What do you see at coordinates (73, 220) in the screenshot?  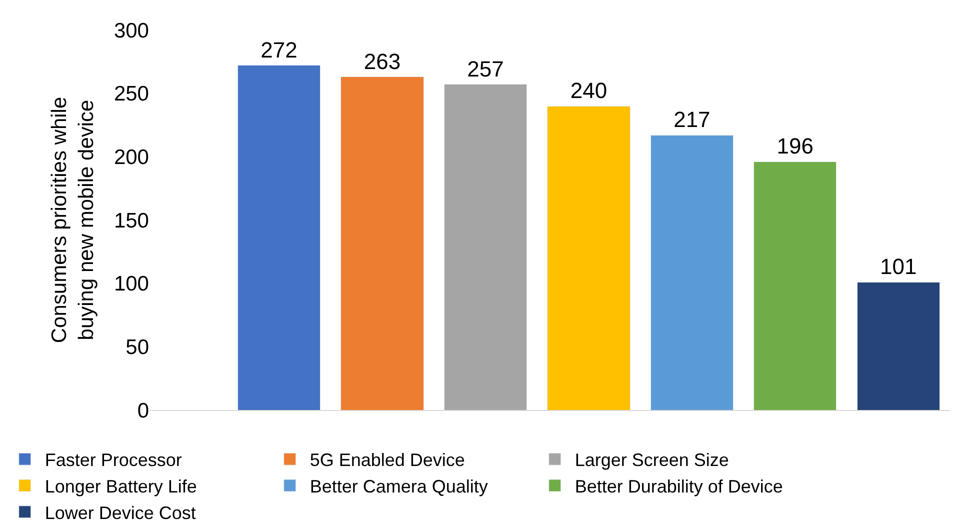 I see `y-axis-title: Consumers priorities while buying new mobile device` at bounding box center [73, 220].